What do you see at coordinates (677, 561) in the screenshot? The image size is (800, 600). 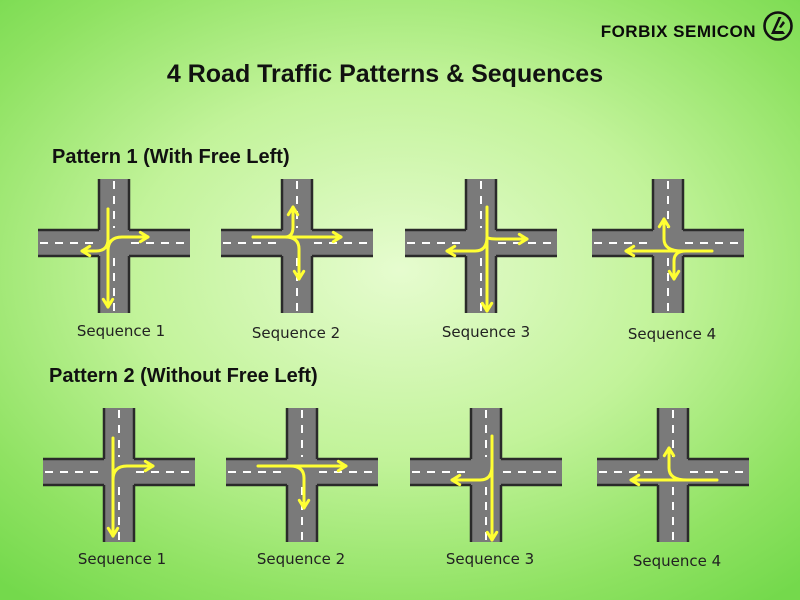 I see `pattern-2-sequence-4-label: Sequence 4` at bounding box center [677, 561].